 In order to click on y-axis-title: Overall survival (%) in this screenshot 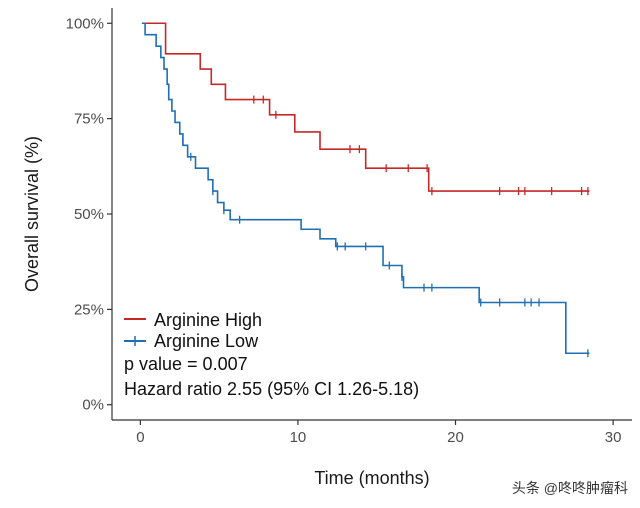, I will do `click(32, 214)`.